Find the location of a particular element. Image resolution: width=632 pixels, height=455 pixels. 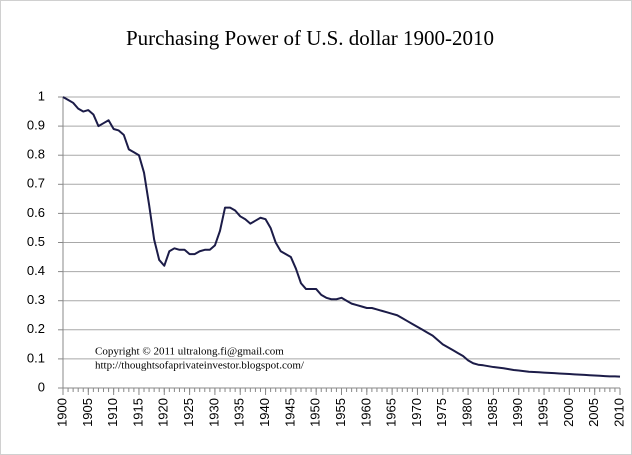

y-tick-label: 0.8 is located at coordinates (36, 154).